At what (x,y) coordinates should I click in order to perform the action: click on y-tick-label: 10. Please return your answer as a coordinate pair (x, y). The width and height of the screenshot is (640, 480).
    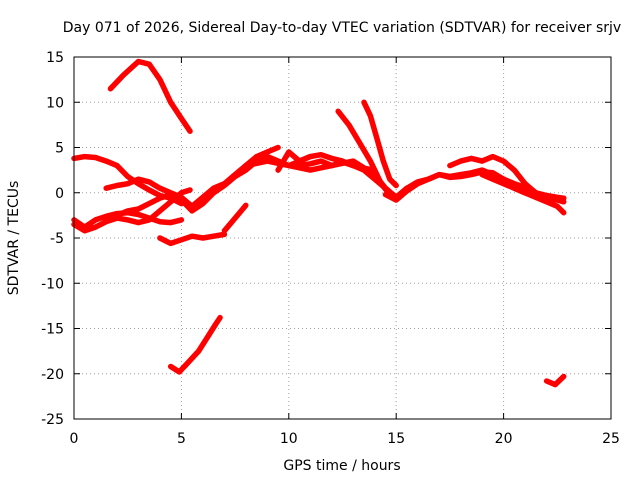
    Looking at the image, I should click on (55, 103).